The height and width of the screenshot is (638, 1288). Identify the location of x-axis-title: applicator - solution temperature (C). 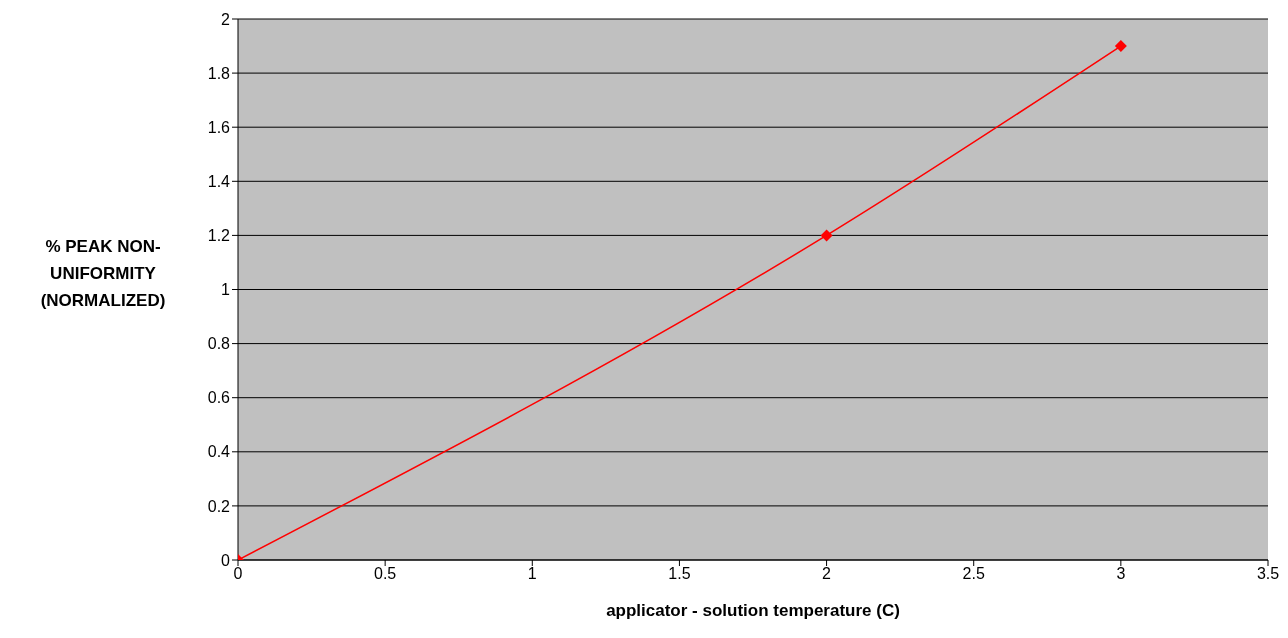
(753, 610).